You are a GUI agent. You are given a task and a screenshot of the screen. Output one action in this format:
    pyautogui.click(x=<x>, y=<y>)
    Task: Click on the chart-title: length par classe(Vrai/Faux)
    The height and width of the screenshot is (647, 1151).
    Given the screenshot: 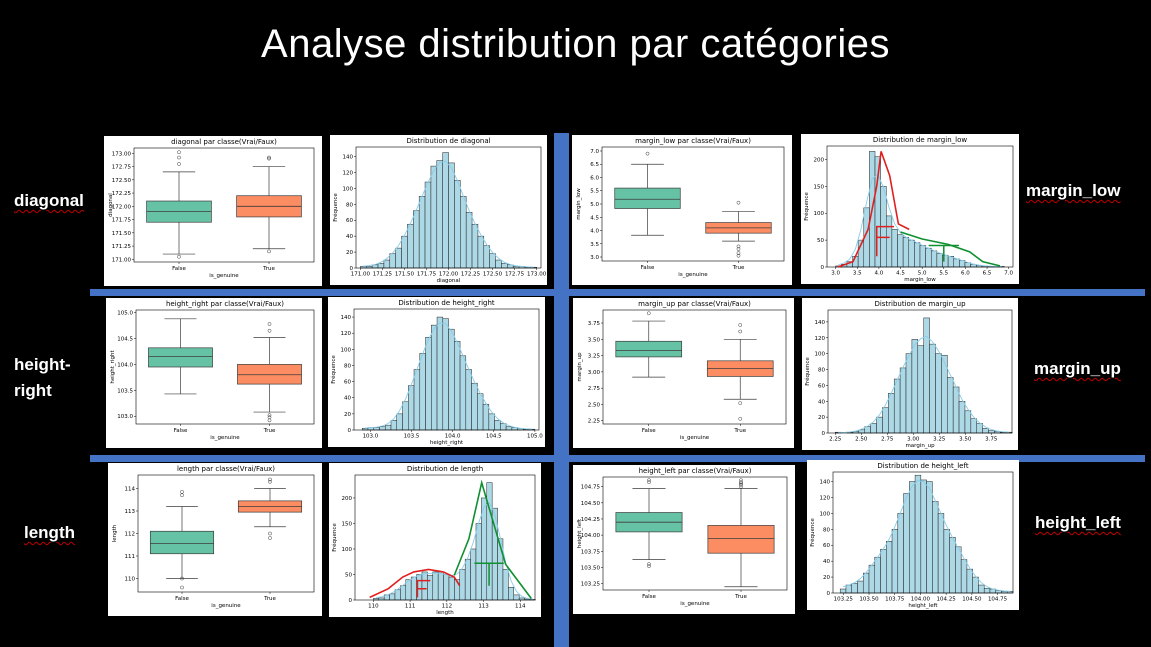 What is the action you would take?
    pyautogui.click(x=226, y=469)
    